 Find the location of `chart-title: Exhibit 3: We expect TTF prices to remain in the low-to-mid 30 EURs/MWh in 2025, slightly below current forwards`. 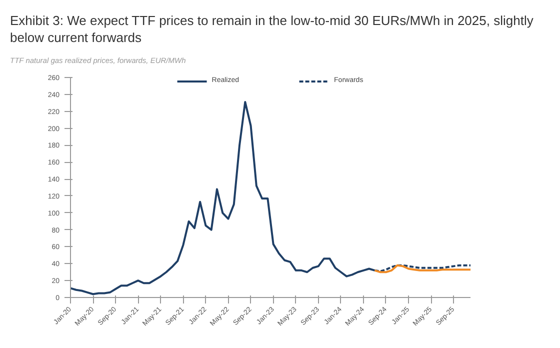

chart-title: Exhibit 3: We expect TTF prices to remain in the low-to-mid 30 EURs/MWh in 2025, slightly below current forwards is located at coordinates (272, 29).